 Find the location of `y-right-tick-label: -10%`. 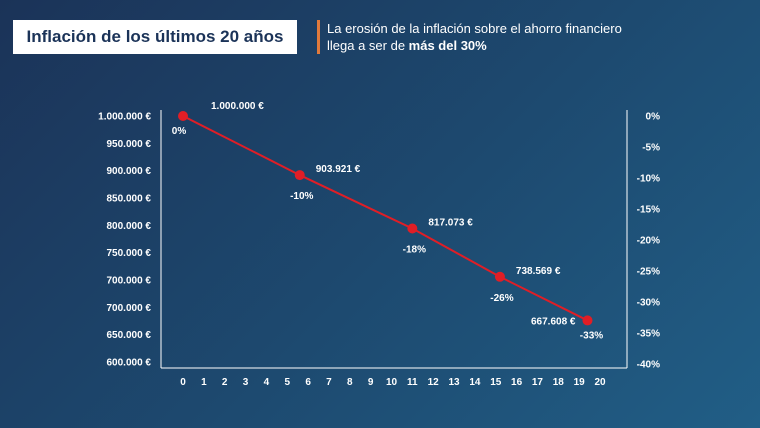

y-right-tick-label: -10% is located at coordinates (648, 179).